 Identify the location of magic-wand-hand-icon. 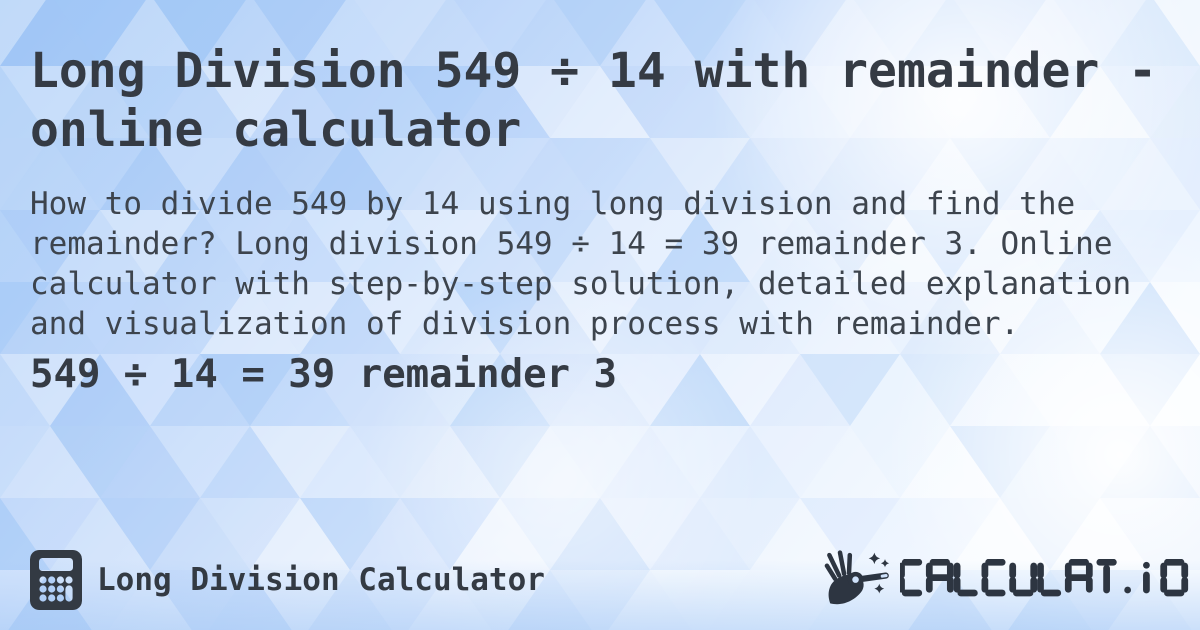
(857, 577).